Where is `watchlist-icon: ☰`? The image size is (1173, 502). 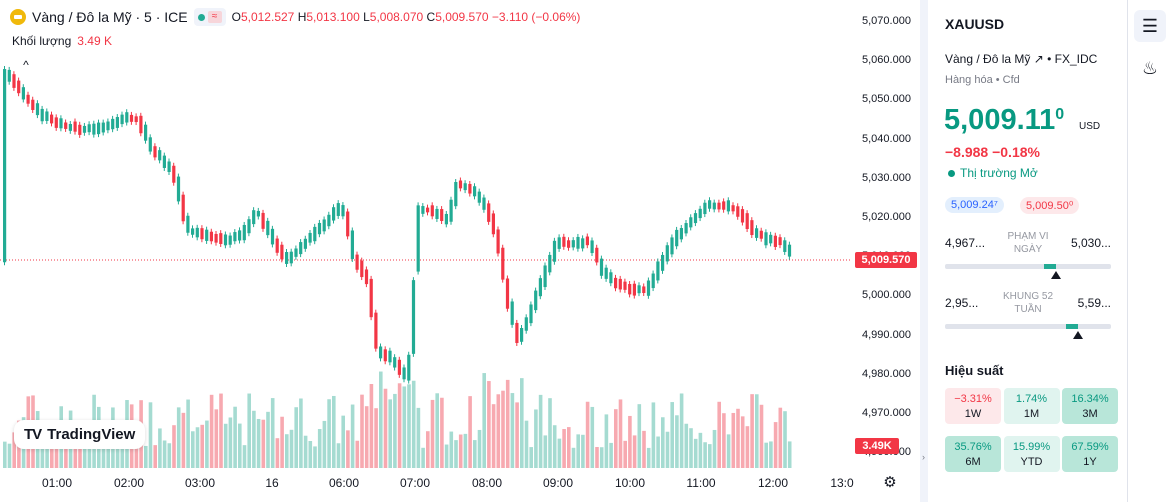
watchlist-icon: ☰ is located at coordinates (1150, 26).